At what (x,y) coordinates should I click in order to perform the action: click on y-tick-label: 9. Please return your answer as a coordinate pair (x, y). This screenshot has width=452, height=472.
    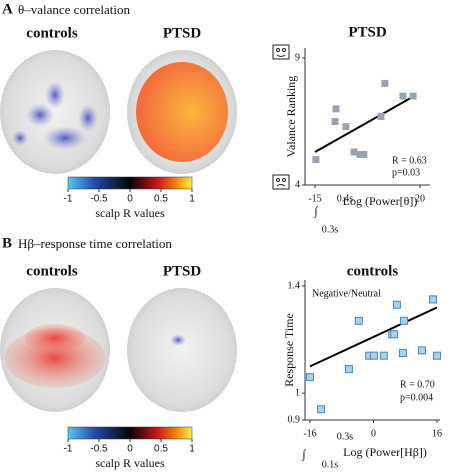
    Looking at the image, I should click on (297, 57).